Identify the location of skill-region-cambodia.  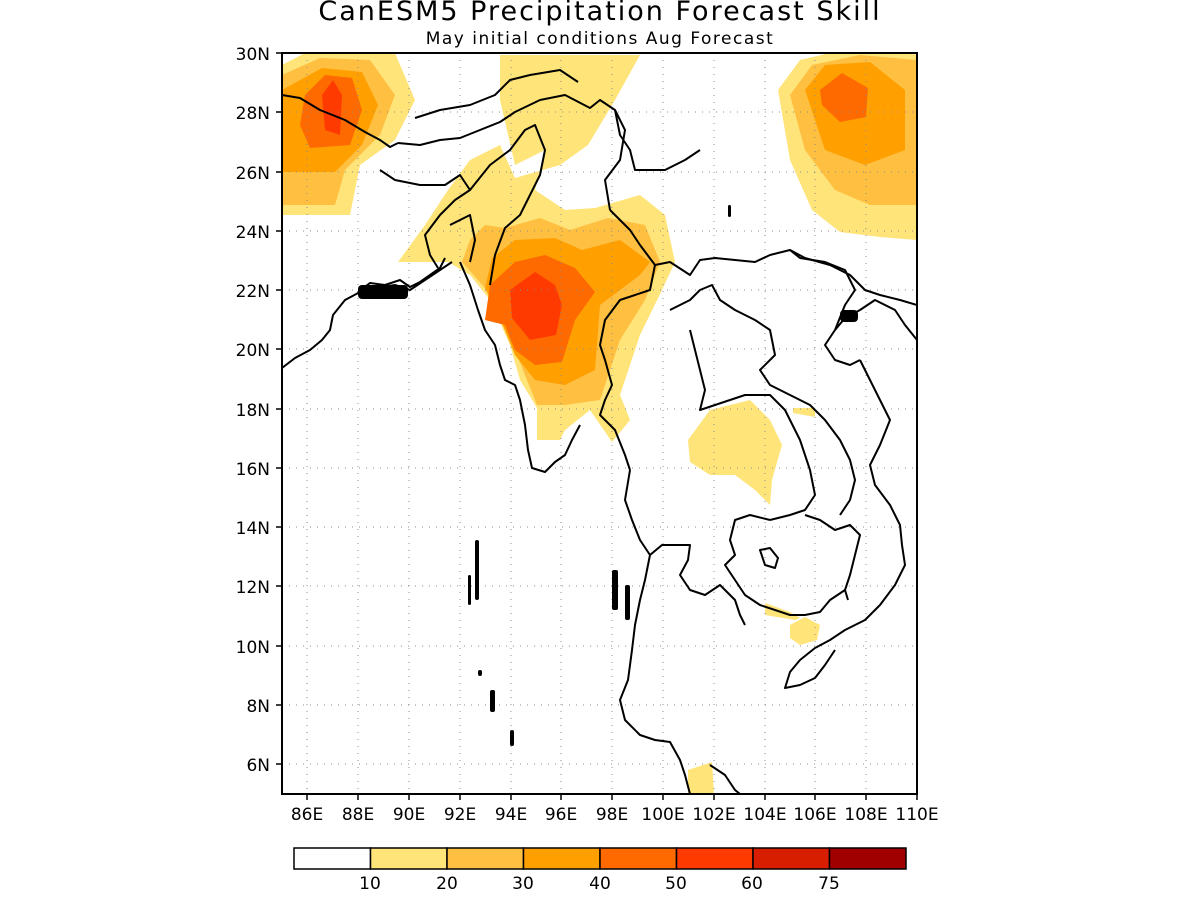
(754, 698).